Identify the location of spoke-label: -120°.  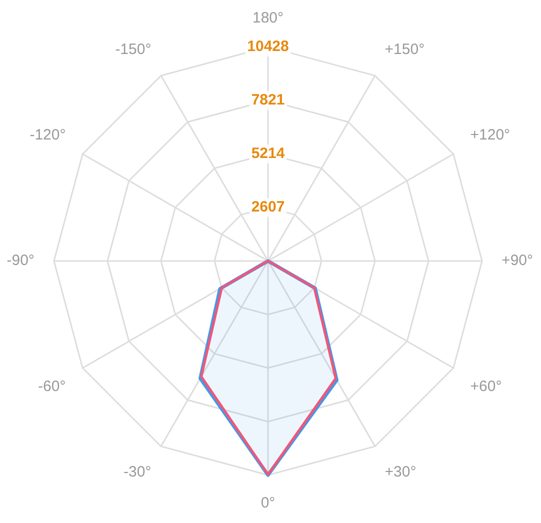
(48, 135).